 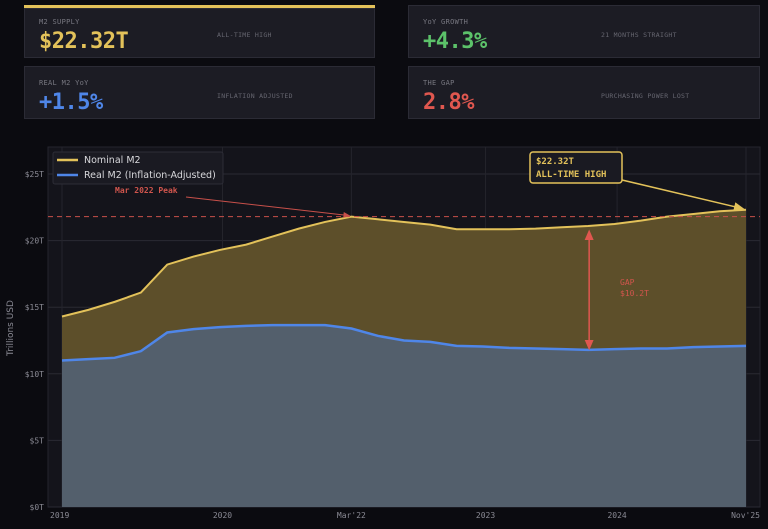 I want to click on gap-value: $10.2T, so click(x=634, y=293).